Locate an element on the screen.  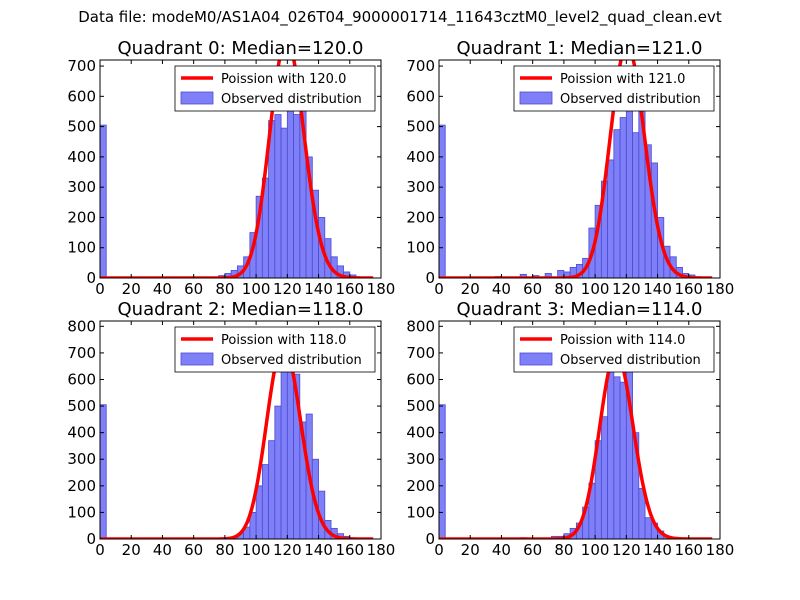
legend: Poission with 121.0 Observed distribution is located at coordinates (614, 88).